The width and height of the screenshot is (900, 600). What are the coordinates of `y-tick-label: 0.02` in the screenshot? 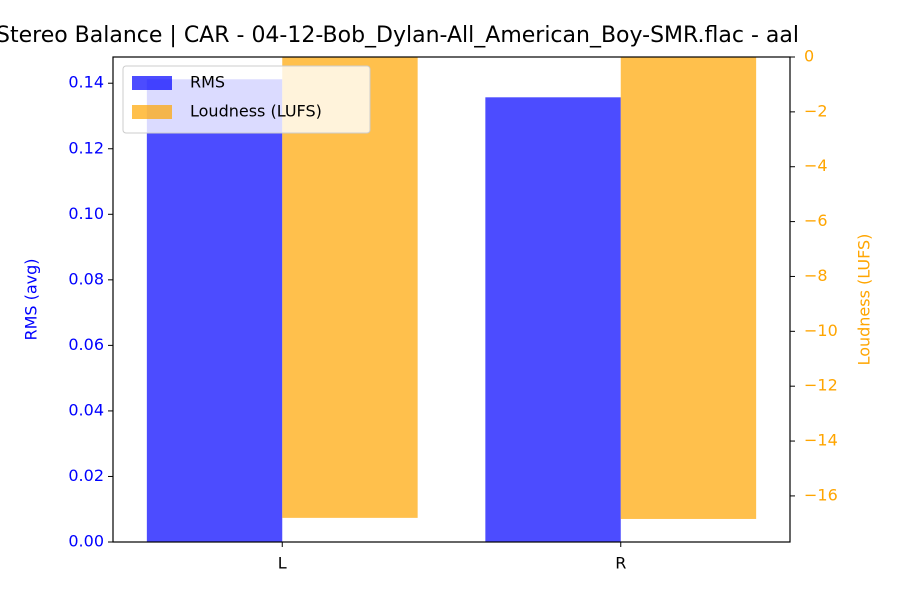 It's located at (86, 475).